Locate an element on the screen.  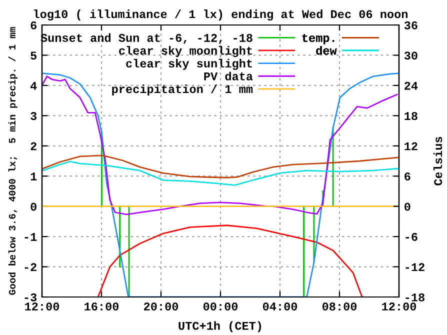
x-axis-title: UTC+1h (CET) is located at coordinates (220, 326).